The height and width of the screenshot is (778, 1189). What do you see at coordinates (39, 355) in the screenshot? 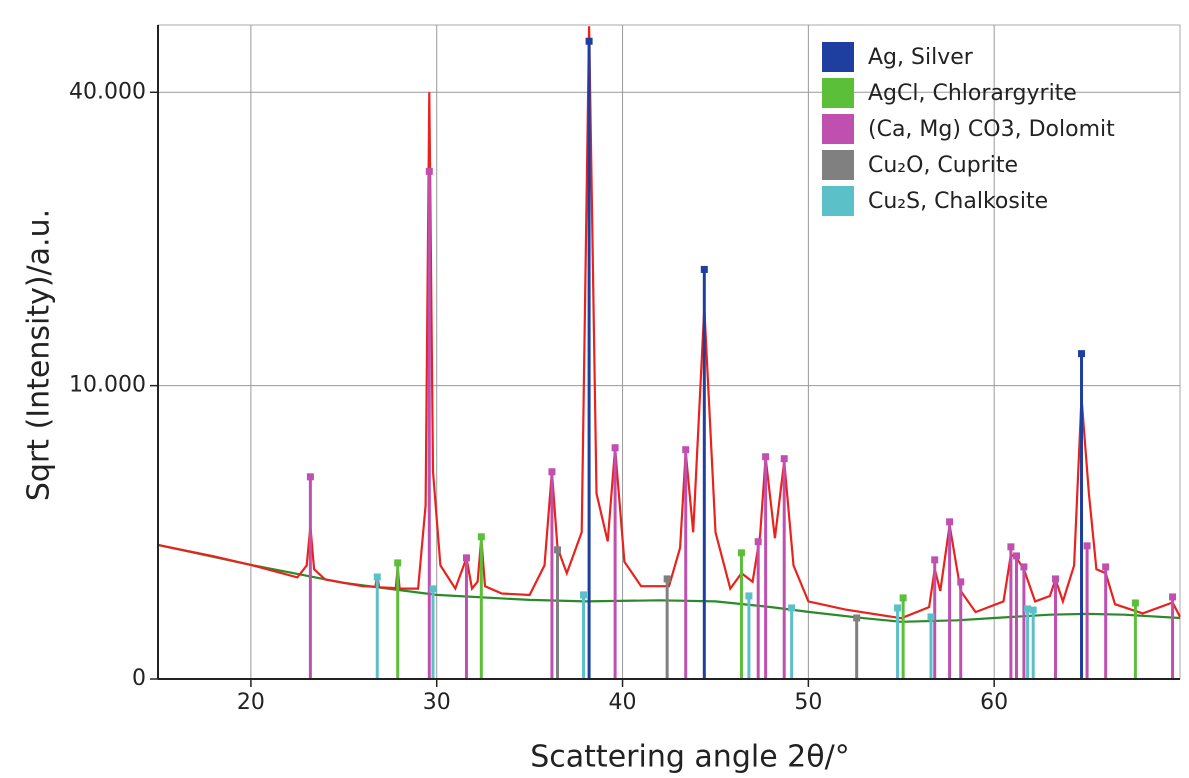
I see `y-axis-label: Sqrt (Intensity)/a.u.` at bounding box center [39, 355].